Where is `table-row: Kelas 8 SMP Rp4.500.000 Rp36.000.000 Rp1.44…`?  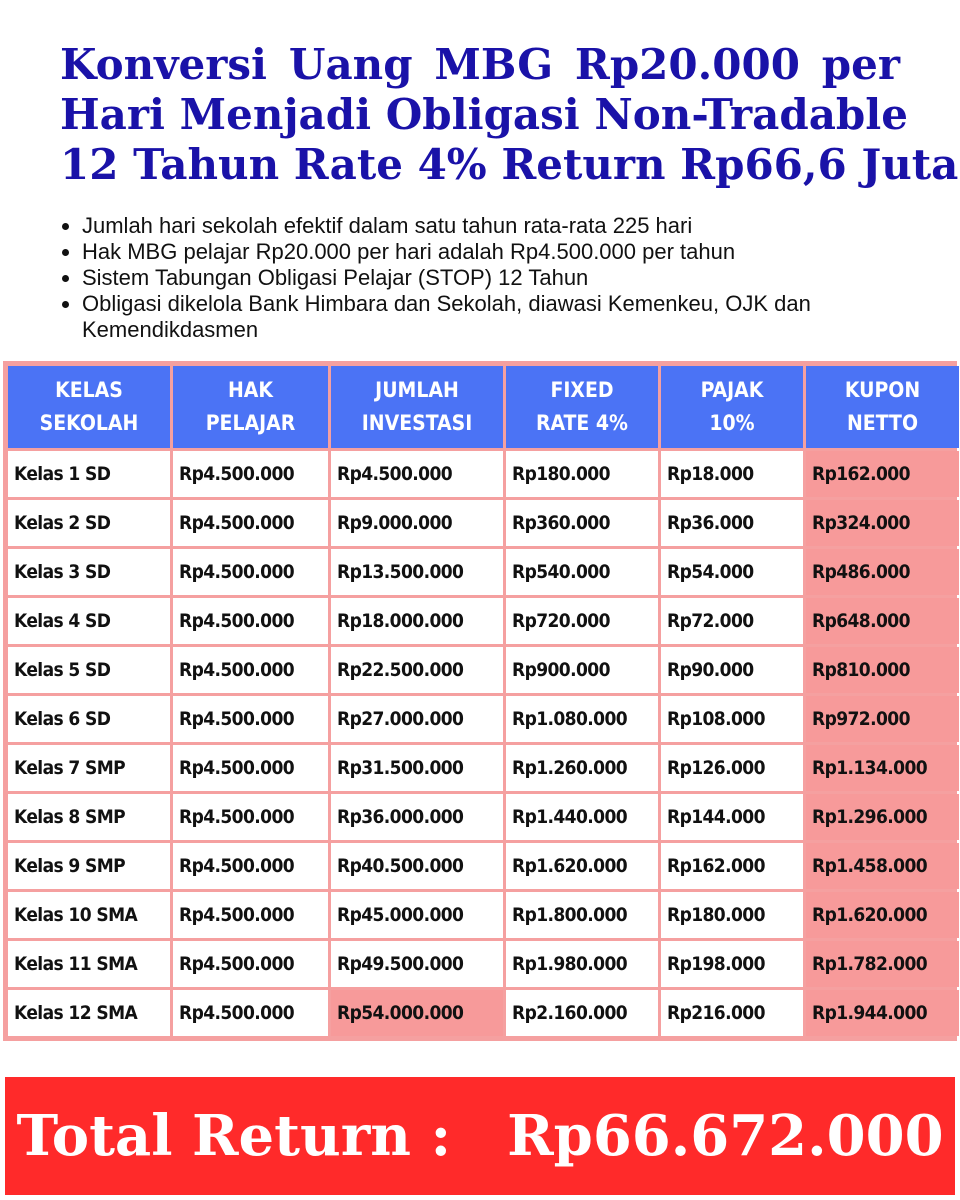
table-row: Kelas 8 SMP Rp4.500.000 Rp36.000.000 Rp1.44… is located at coordinates (483, 817).